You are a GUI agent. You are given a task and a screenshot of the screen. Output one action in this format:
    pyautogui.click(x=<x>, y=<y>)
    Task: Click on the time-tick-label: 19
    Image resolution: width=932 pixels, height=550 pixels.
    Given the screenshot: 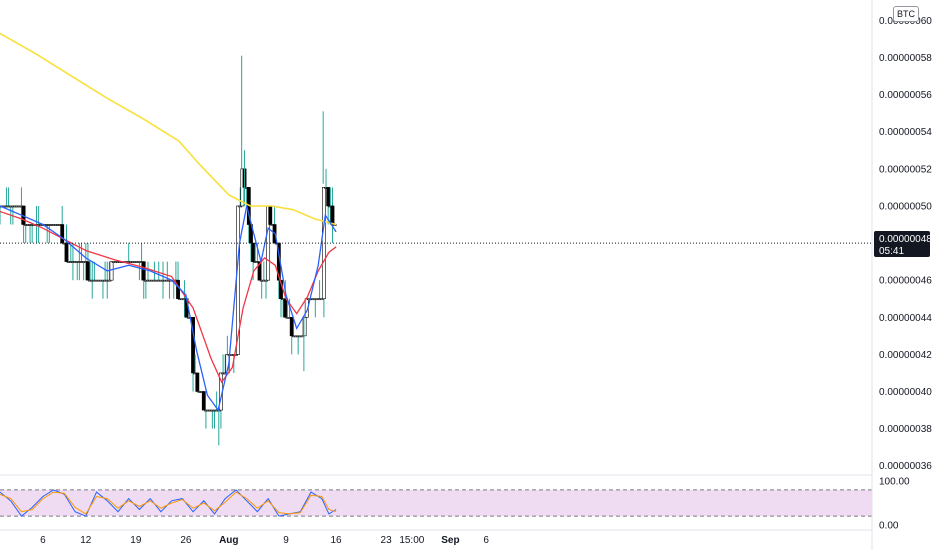 What is the action you would take?
    pyautogui.click(x=136, y=540)
    